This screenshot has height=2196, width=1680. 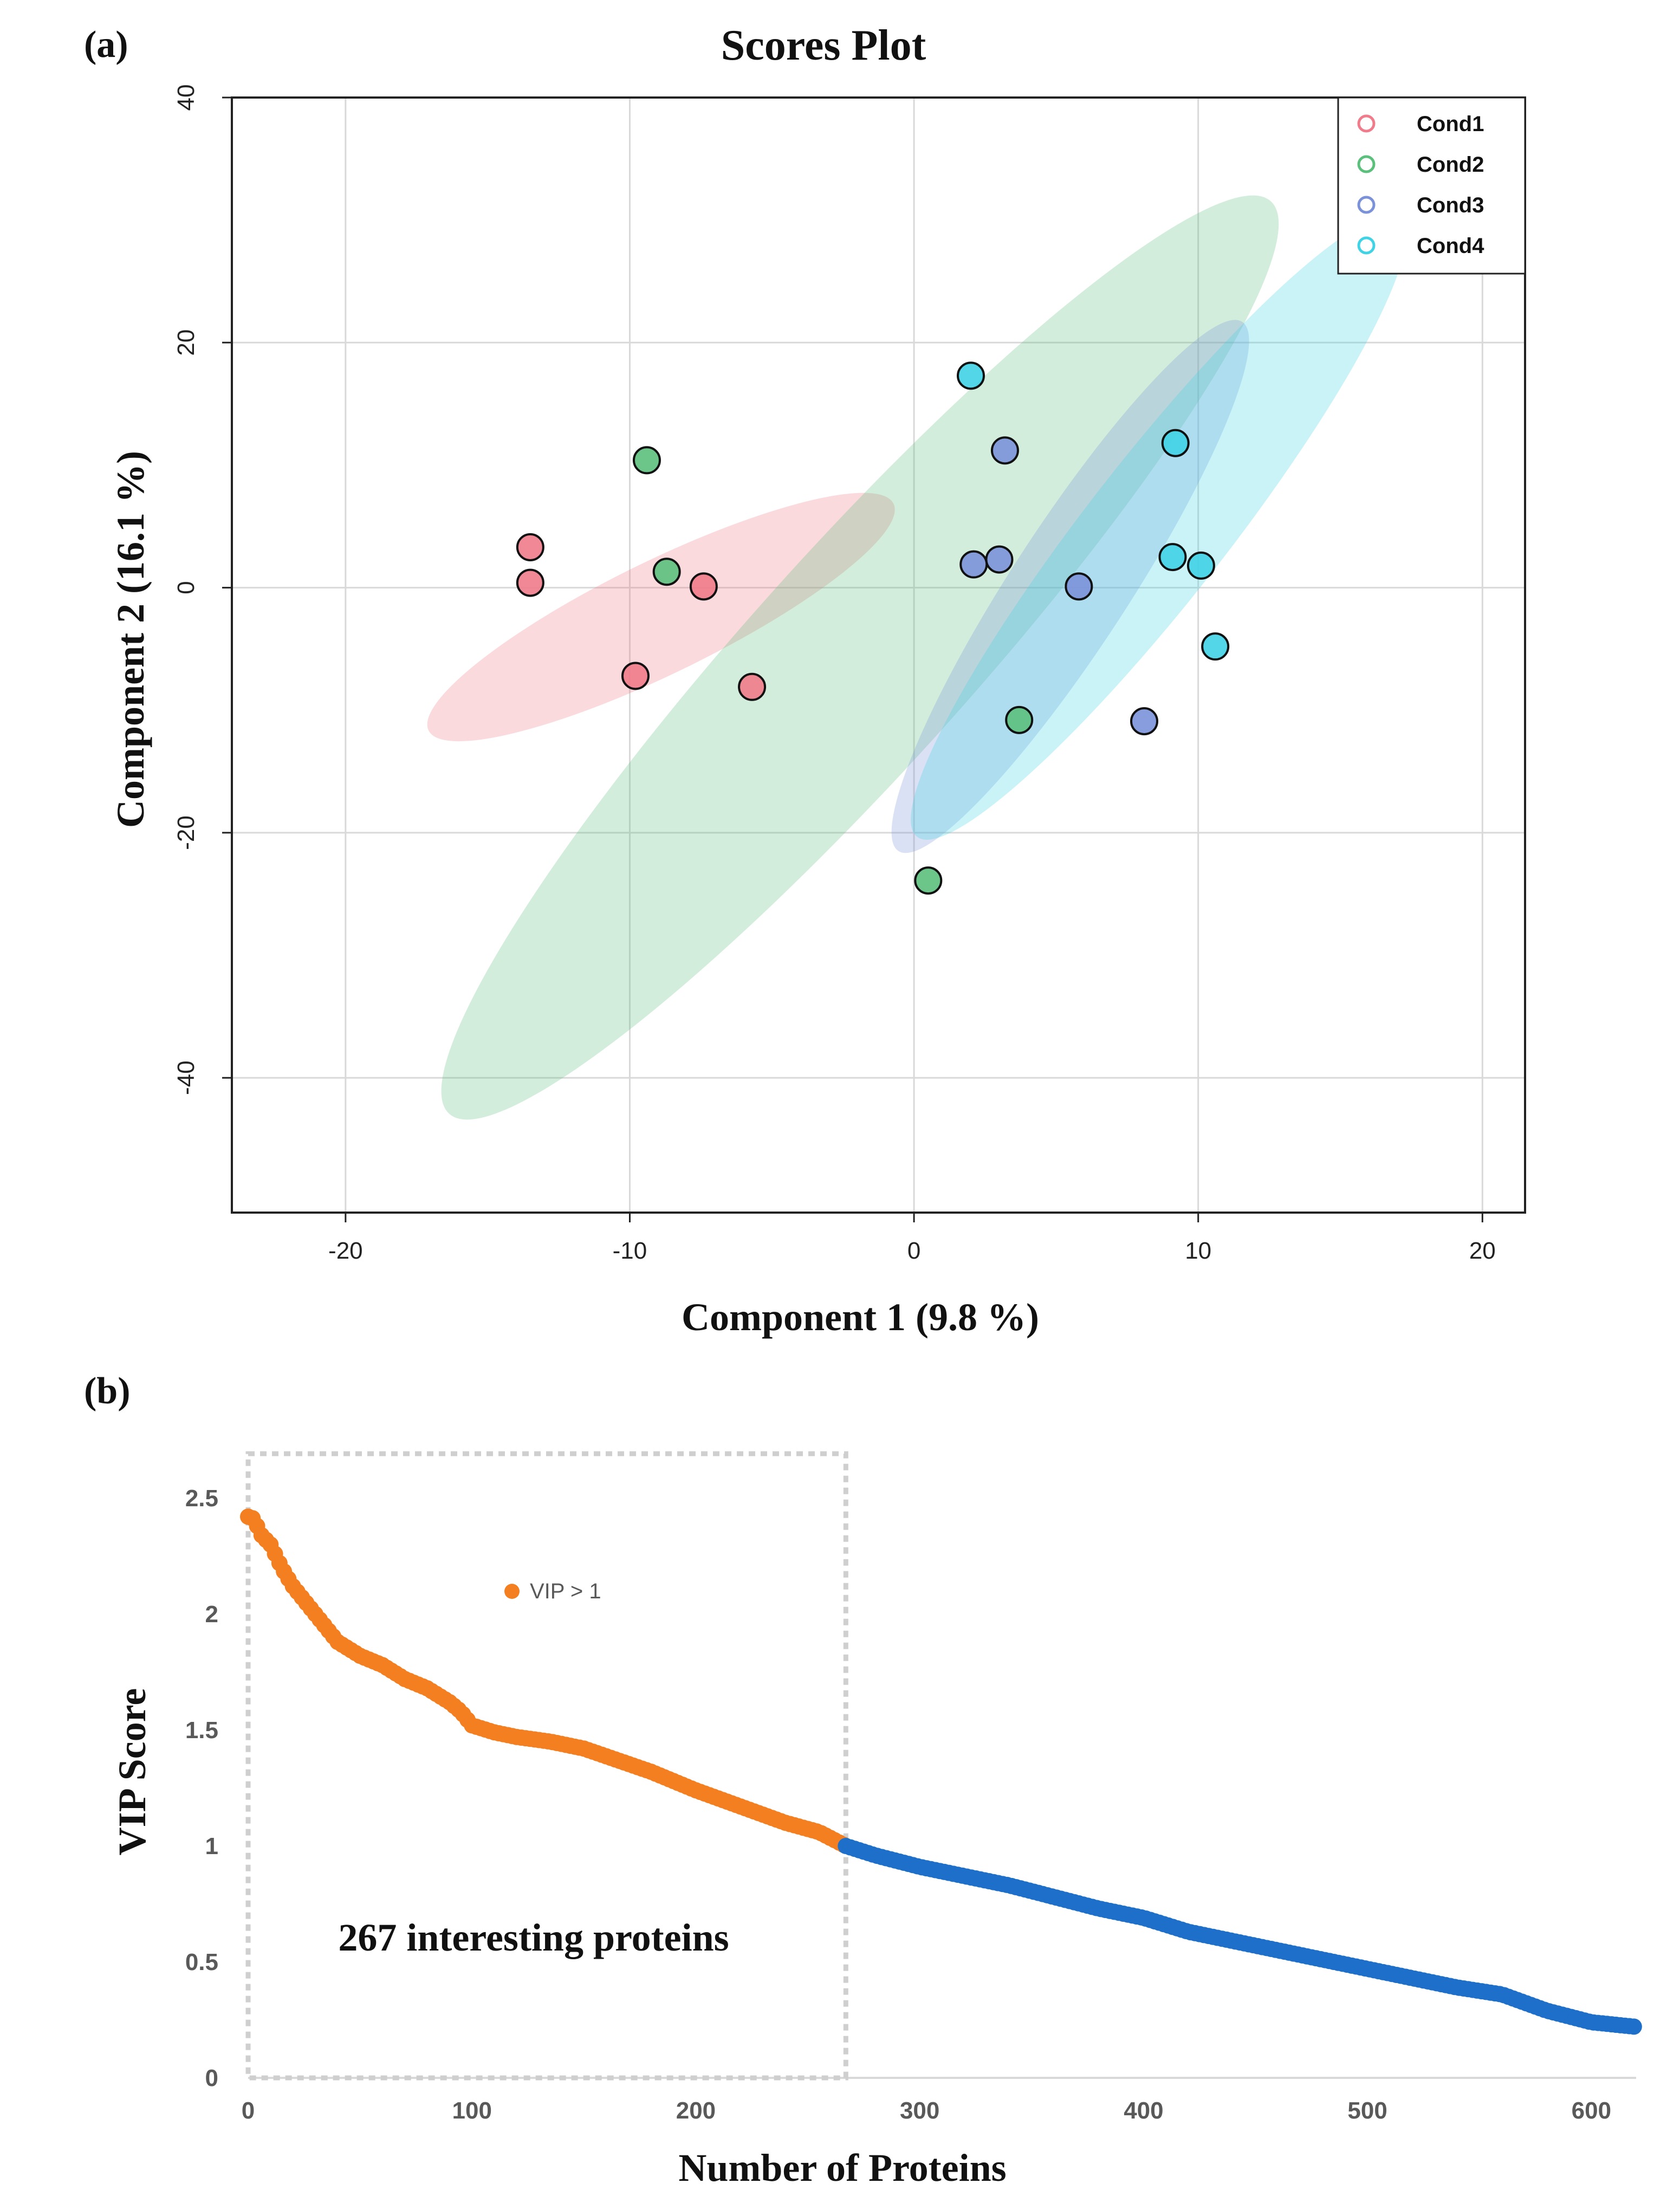 I want to click on y-tick-label: -20, so click(x=186, y=833).